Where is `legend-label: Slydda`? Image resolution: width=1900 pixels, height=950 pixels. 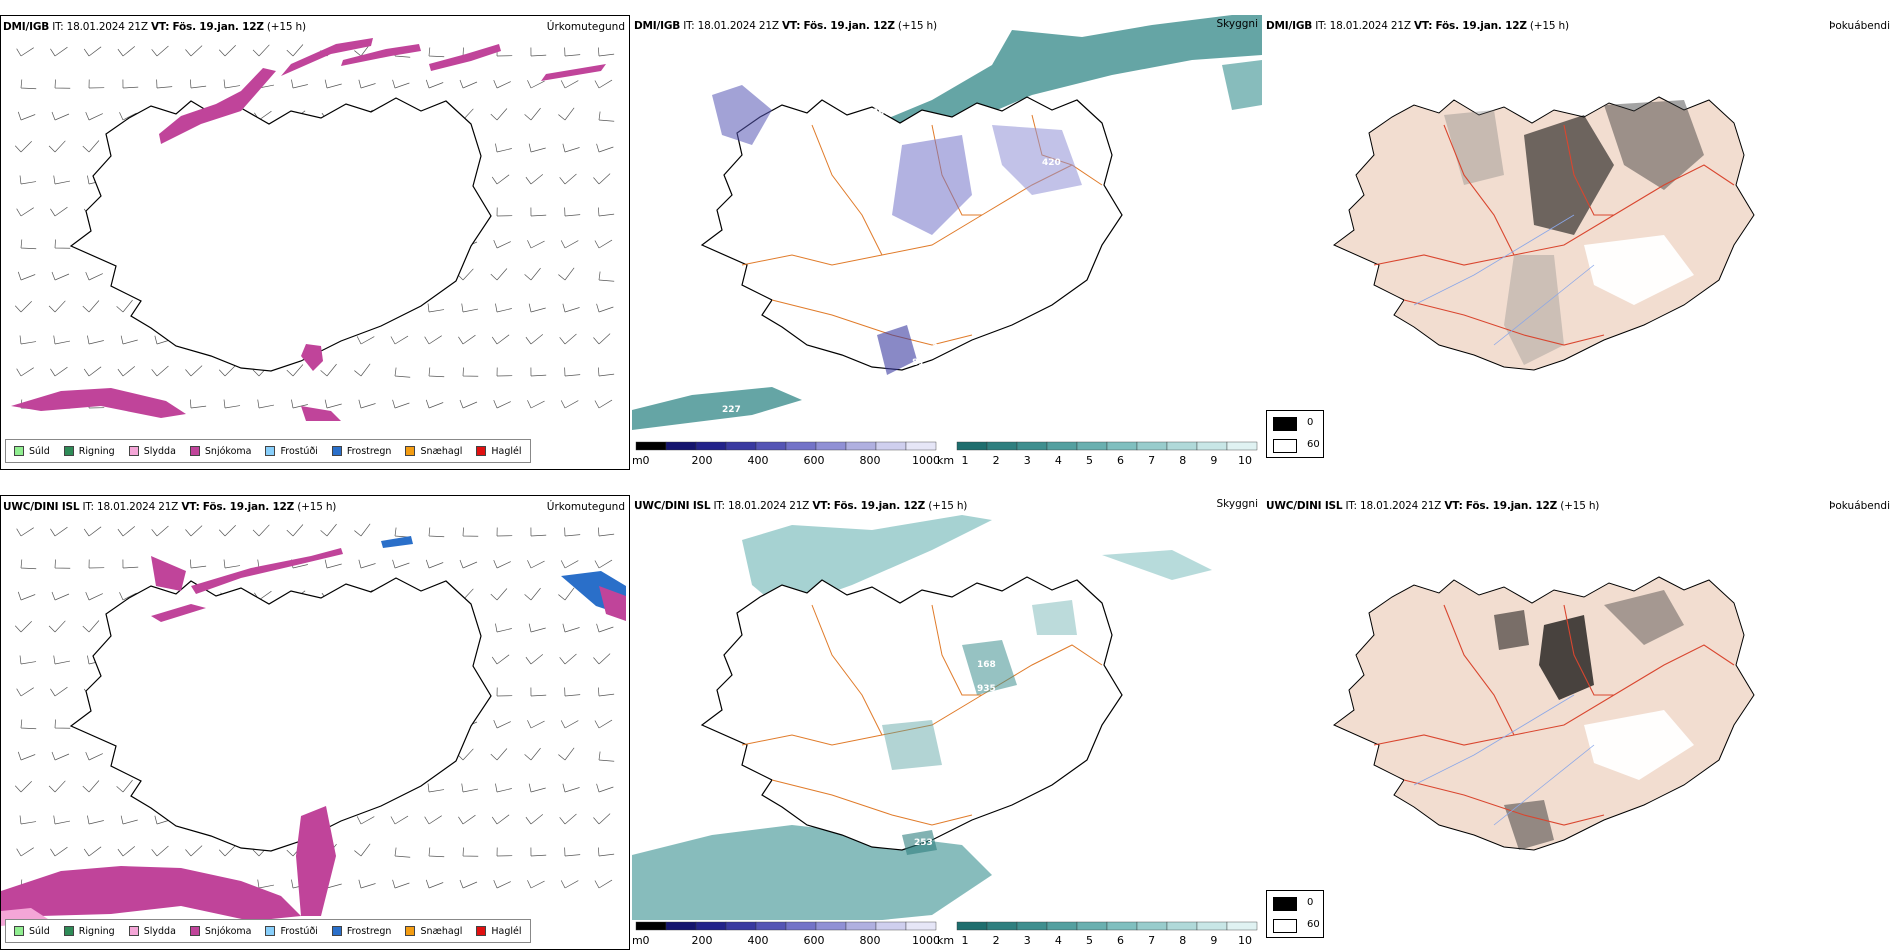 legend-label: Slydda is located at coordinates (159, 931).